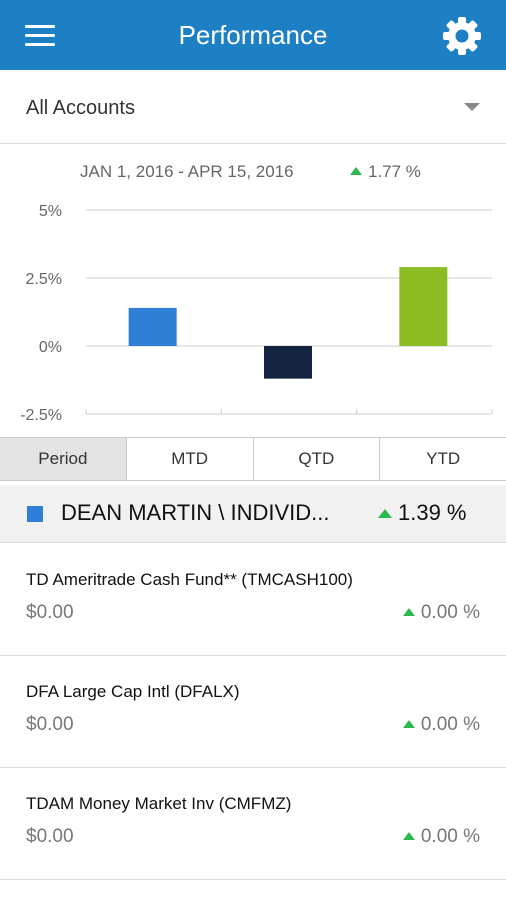  I want to click on period-tabs: Period MTD QTD YTD, so click(253, 459).